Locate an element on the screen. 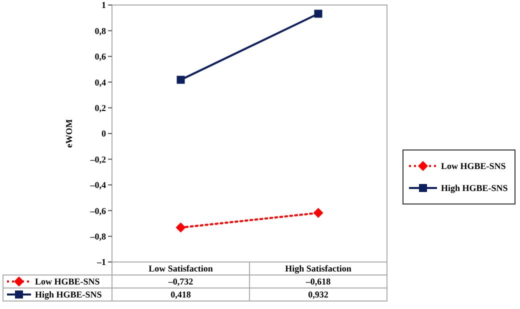 The image size is (520, 309). y-tick-label: 1 is located at coordinates (104, 5).